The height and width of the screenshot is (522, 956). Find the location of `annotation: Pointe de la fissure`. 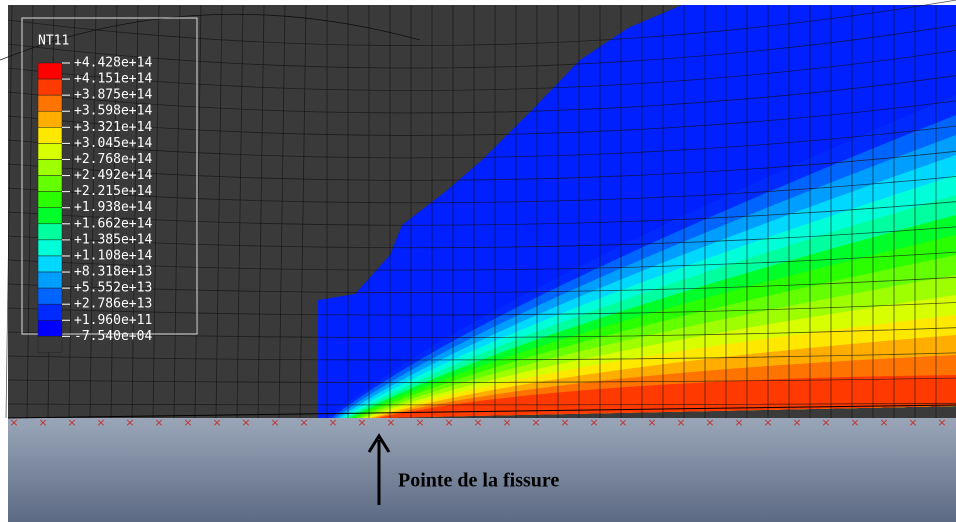

annotation: Pointe de la fissure is located at coordinates (478, 481).